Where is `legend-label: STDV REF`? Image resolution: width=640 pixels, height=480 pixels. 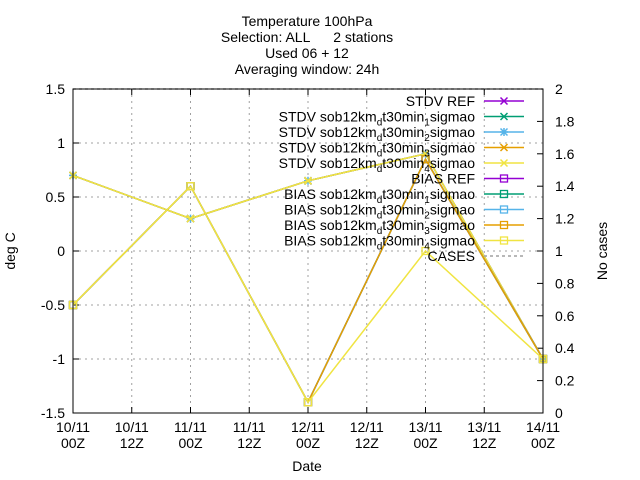 legend-label: STDV REF is located at coordinates (440, 101).